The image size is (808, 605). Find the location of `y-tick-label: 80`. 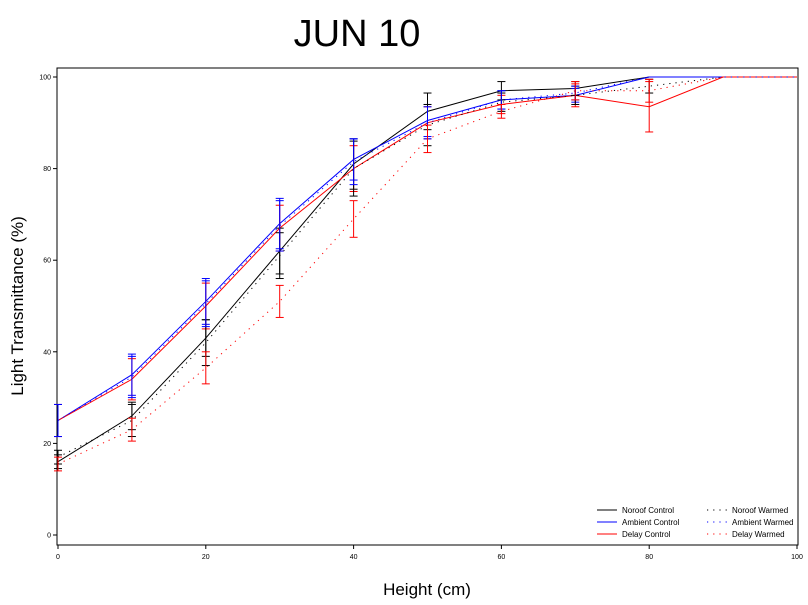

y-tick-label: 80 is located at coordinates (47, 169).